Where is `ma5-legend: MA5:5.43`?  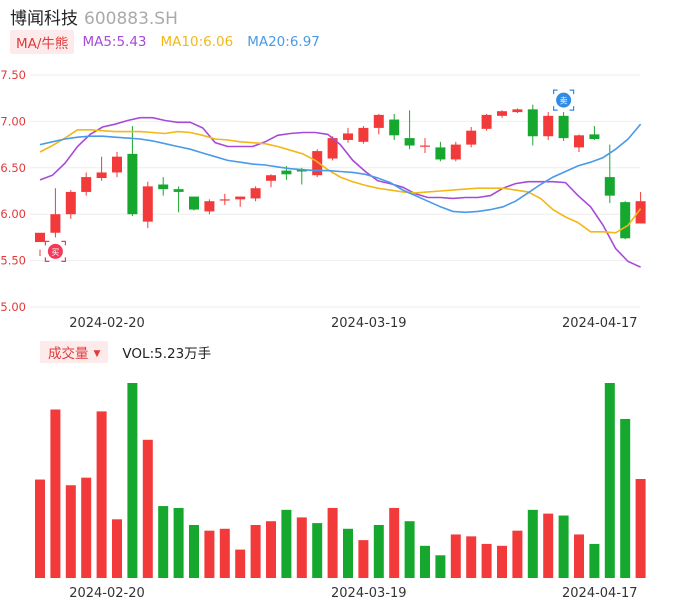
ma5-legend: MA5:5.43 is located at coordinates (114, 42).